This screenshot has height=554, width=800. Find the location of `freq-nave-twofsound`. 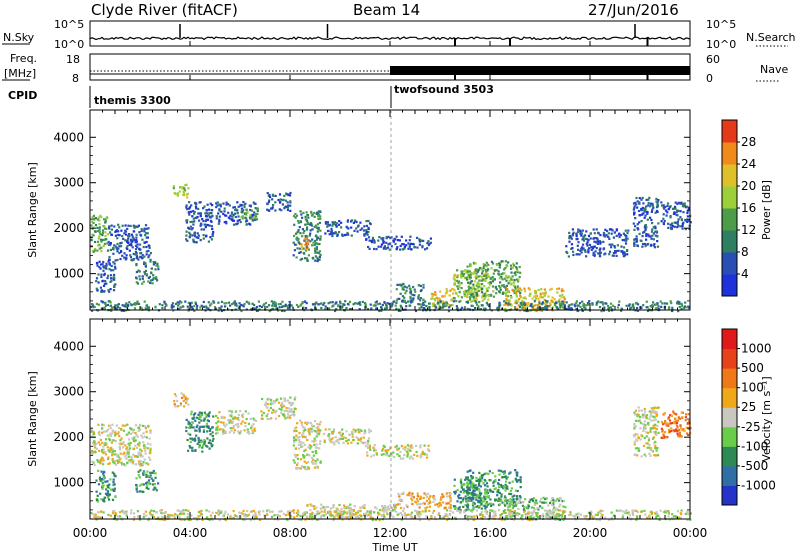

freq-nave-twofsound is located at coordinates (540, 70).